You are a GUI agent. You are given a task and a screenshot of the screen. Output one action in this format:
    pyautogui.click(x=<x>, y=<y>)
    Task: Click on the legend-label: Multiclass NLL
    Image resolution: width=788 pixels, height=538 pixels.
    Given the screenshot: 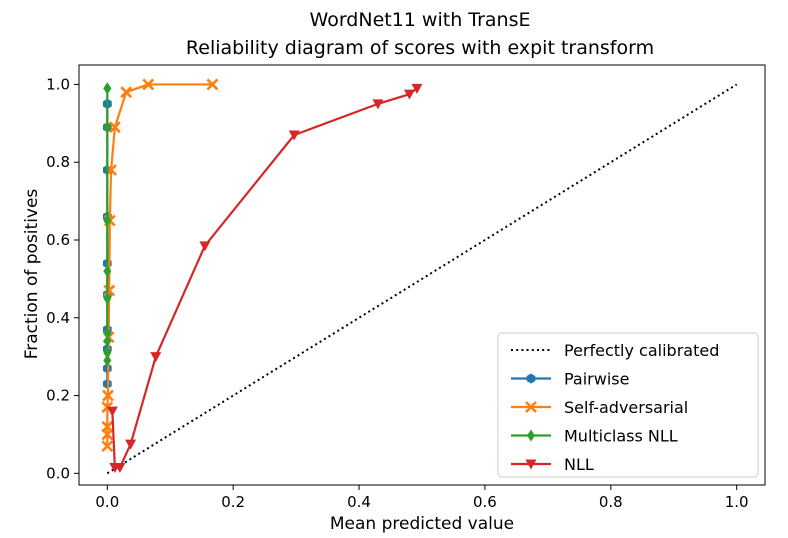 What is the action you would take?
    pyautogui.click(x=621, y=436)
    